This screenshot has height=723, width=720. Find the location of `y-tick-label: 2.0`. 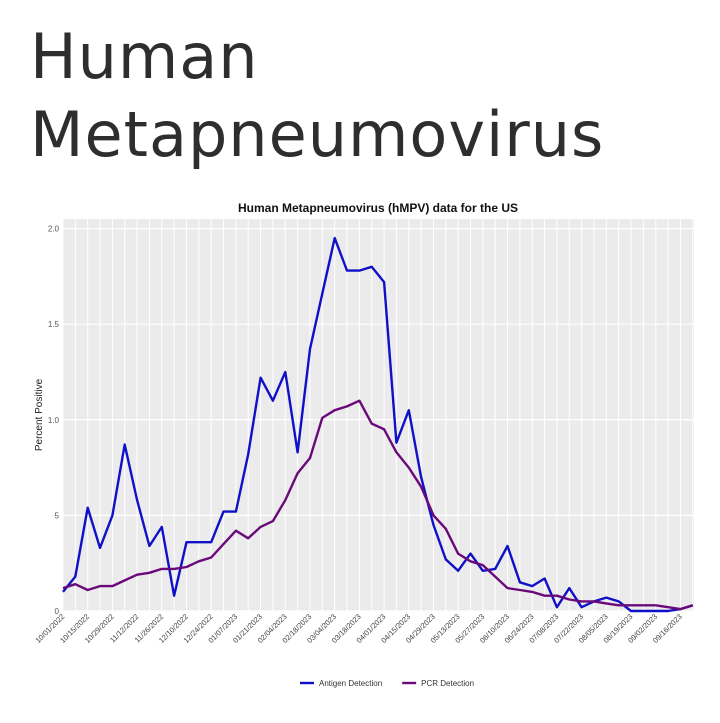

y-tick-label: 2.0 is located at coordinates (54, 229).